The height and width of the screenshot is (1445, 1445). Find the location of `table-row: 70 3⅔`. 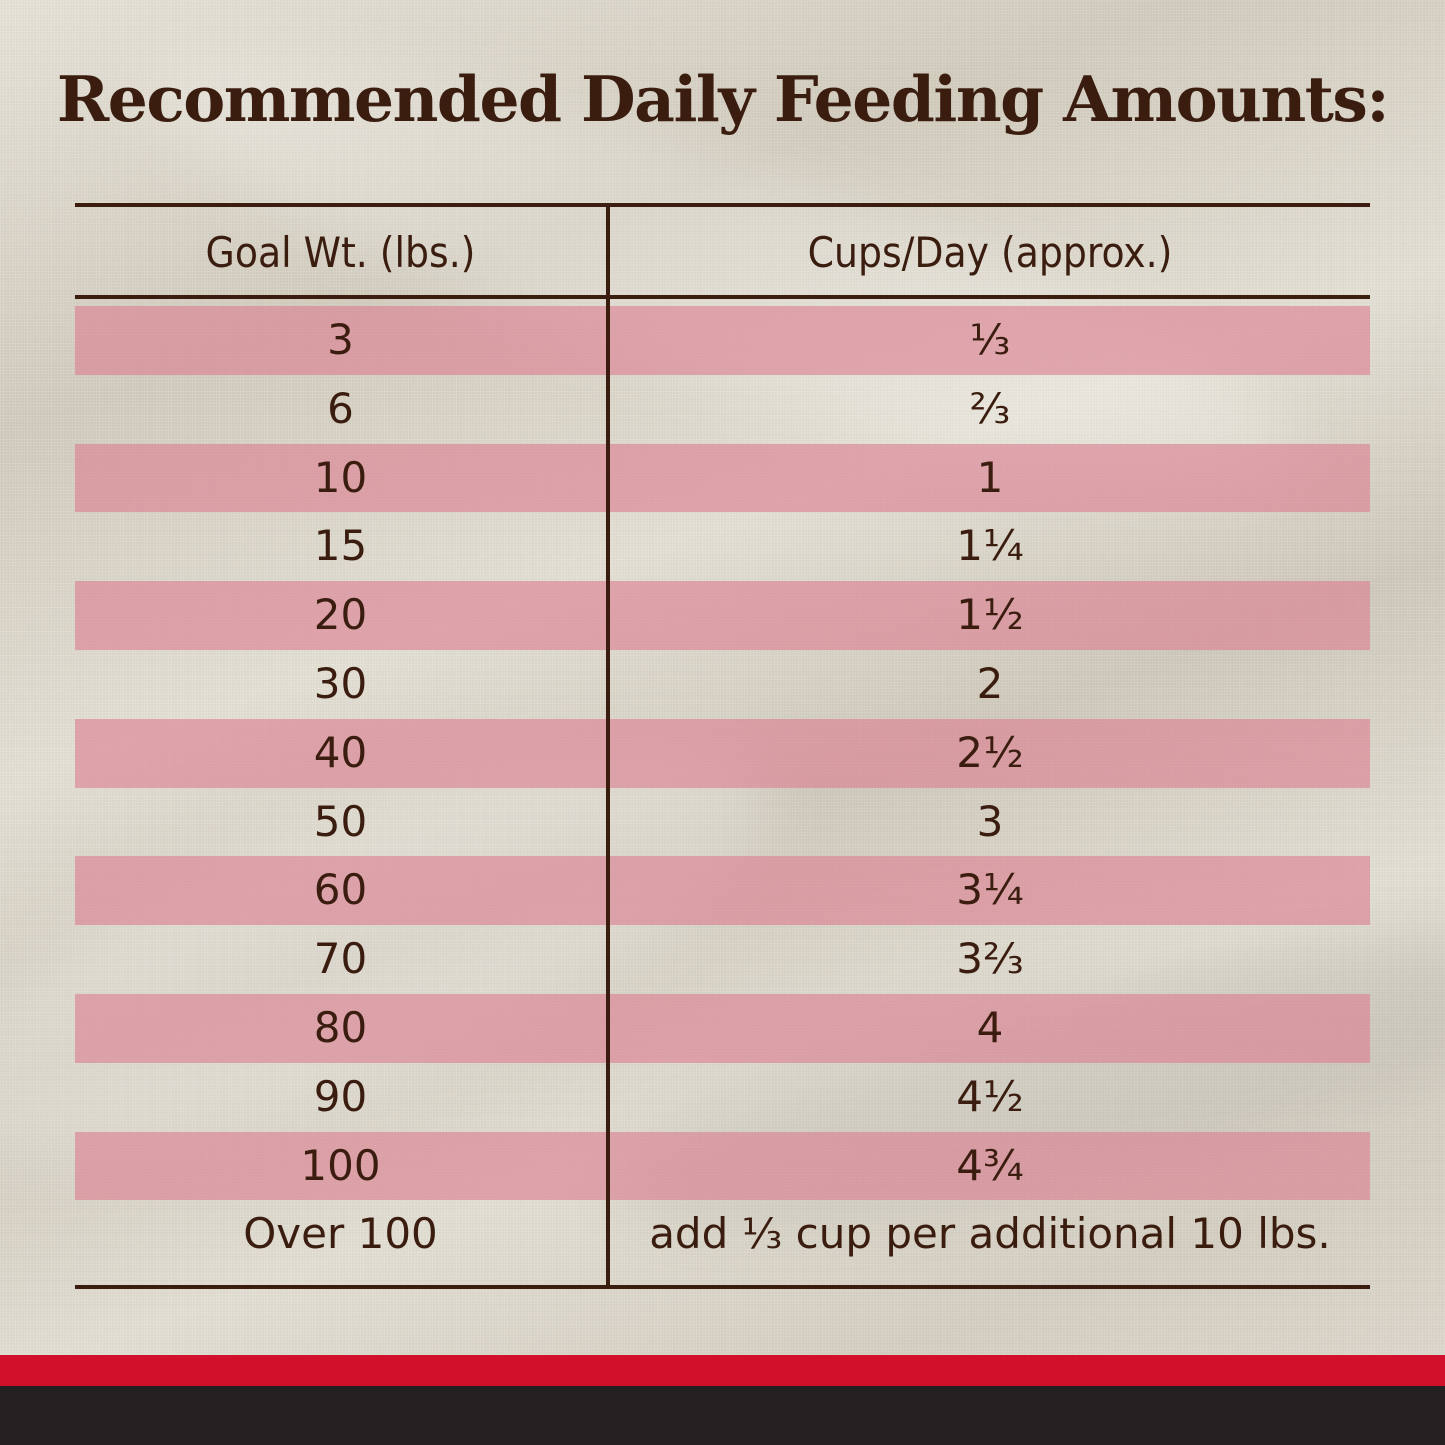

table-row: 70 3⅔ is located at coordinates (722, 959).